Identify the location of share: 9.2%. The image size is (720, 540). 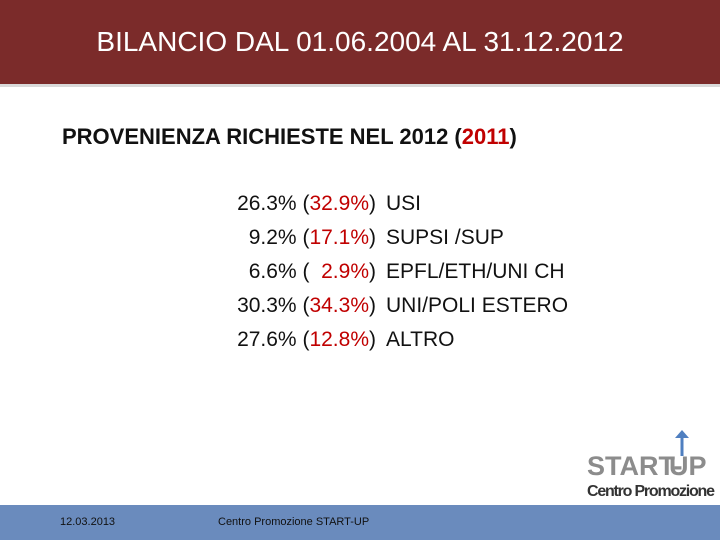
(272, 237).